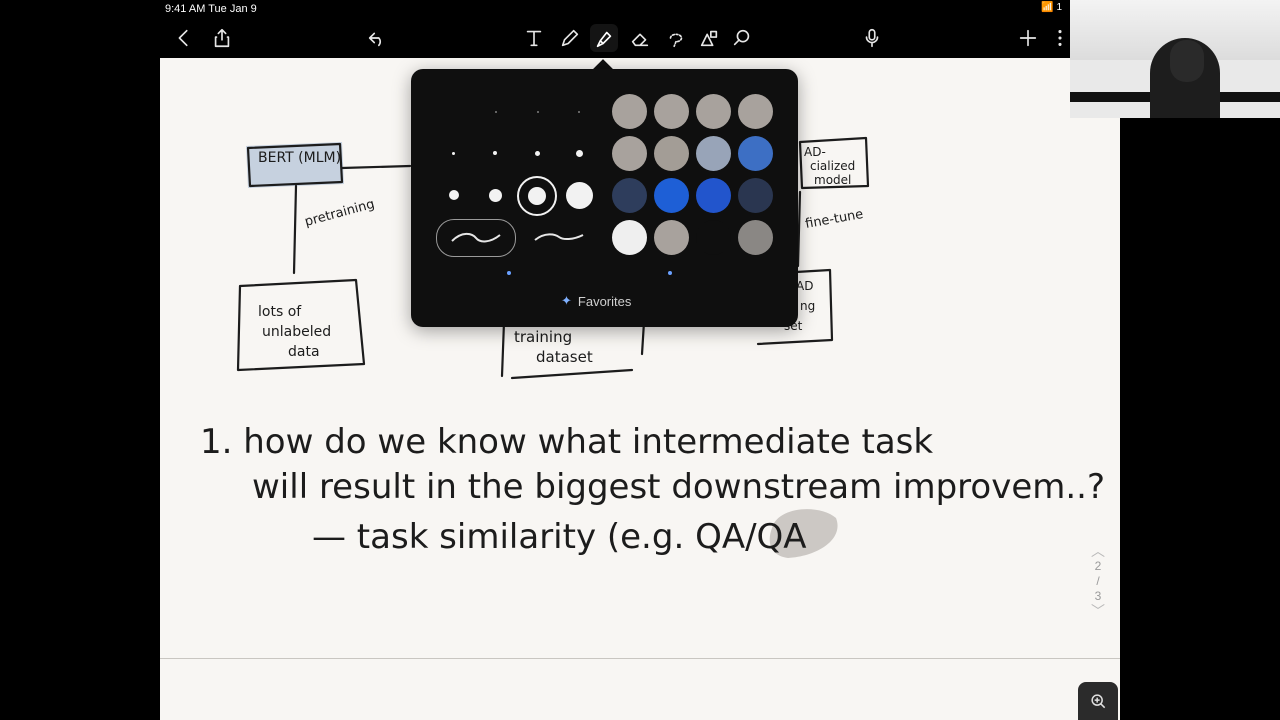 This screenshot has width=1280, height=720. I want to click on training-underline, so click(572, 374).